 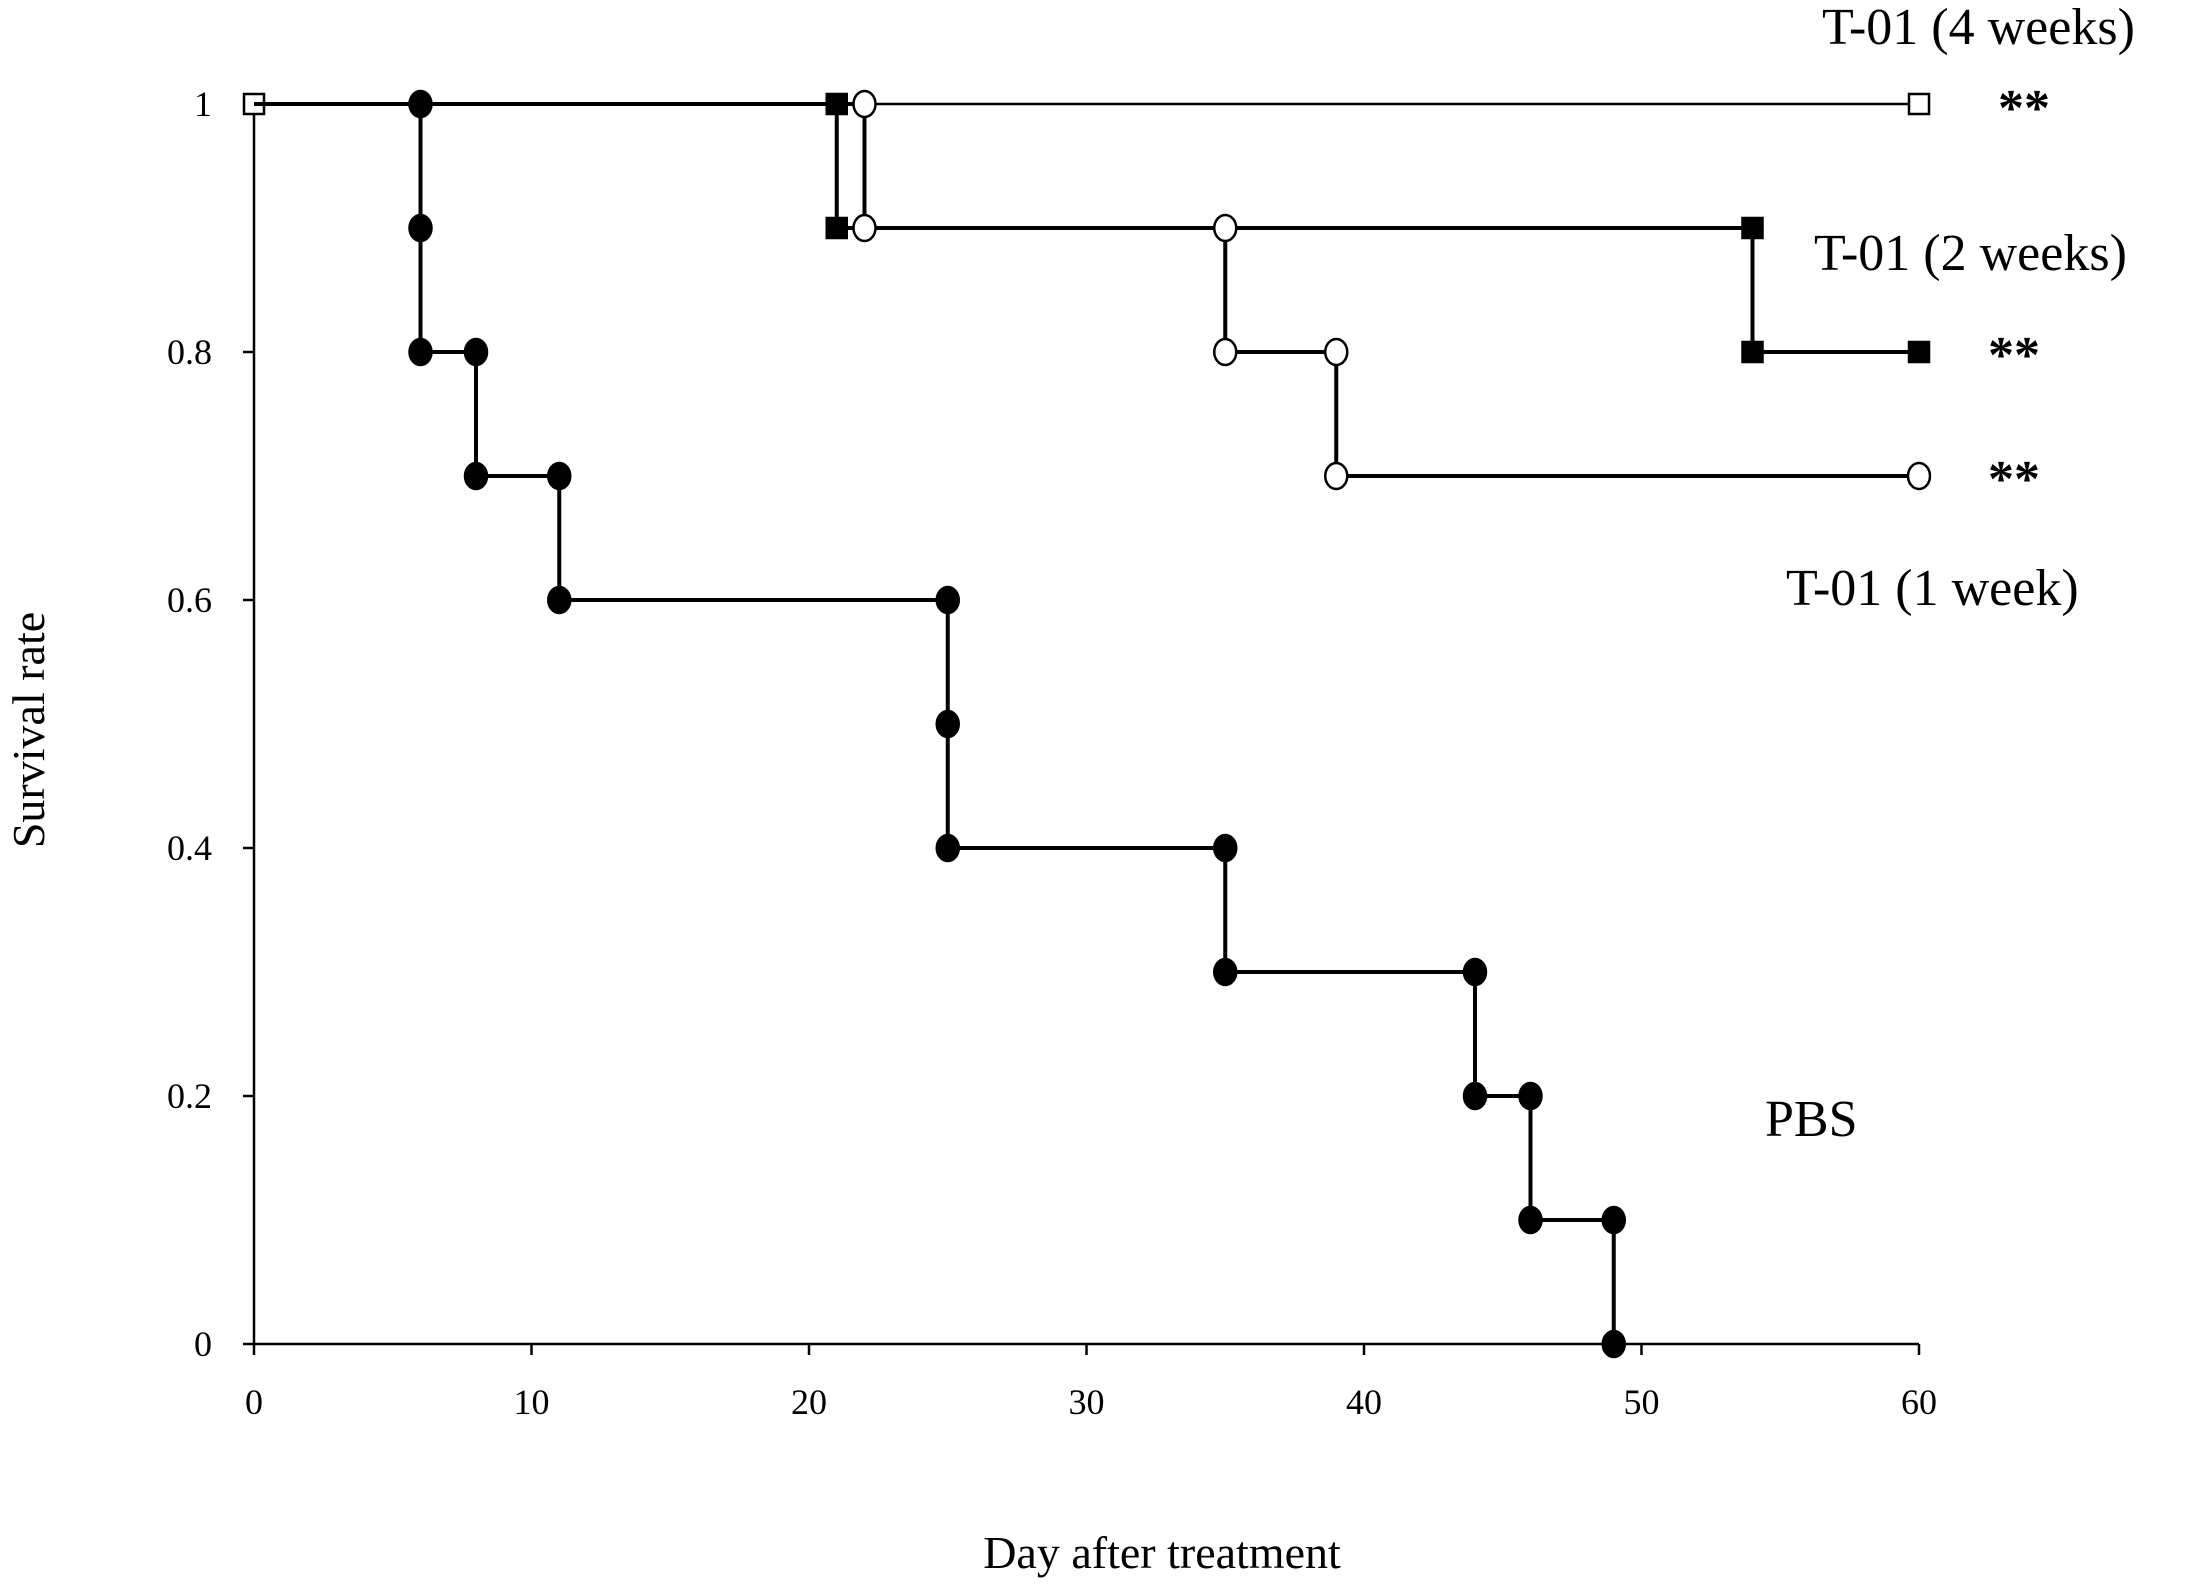 I want to click on x-tick-label: 60, so click(x=1919, y=1402).